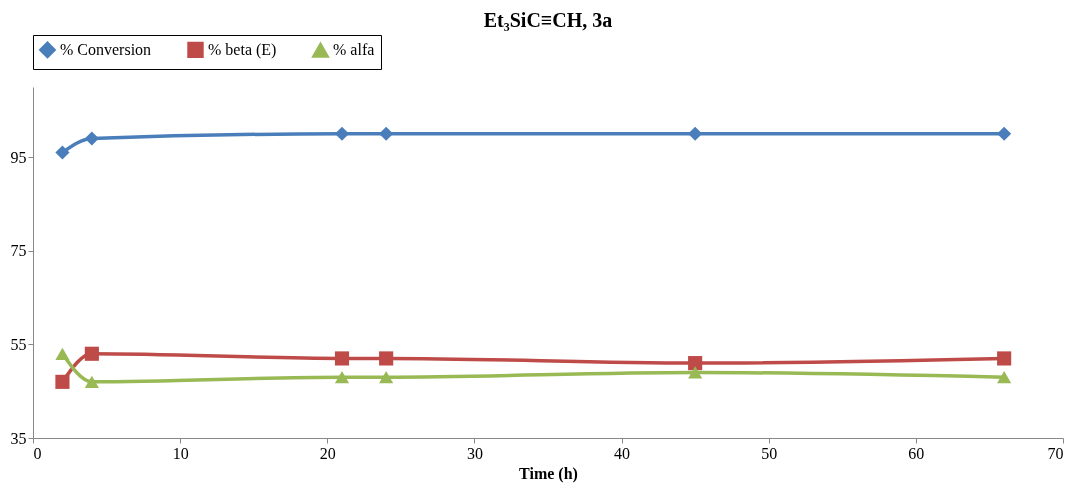 The height and width of the screenshot is (486, 1079). Describe the element at coordinates (474, 453) in the screenshot. I see `x-tick-label: 30` at that location.